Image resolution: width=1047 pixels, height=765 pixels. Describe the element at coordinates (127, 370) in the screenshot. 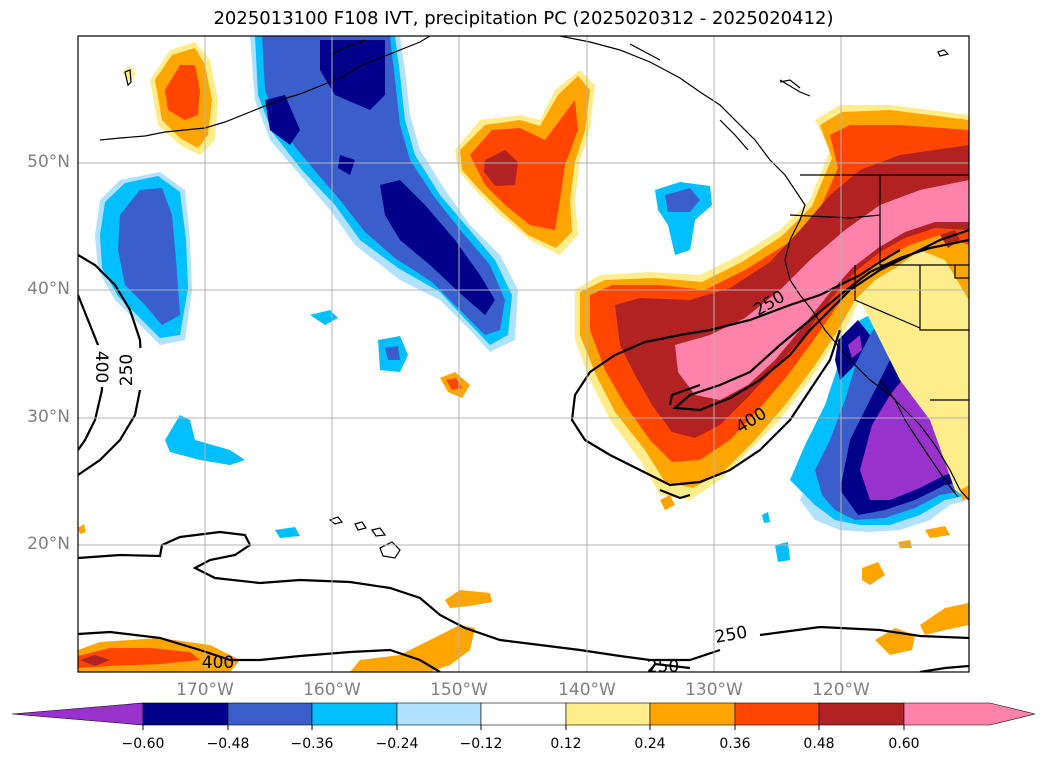

I see `contour-label-250-west: 250` at that location.